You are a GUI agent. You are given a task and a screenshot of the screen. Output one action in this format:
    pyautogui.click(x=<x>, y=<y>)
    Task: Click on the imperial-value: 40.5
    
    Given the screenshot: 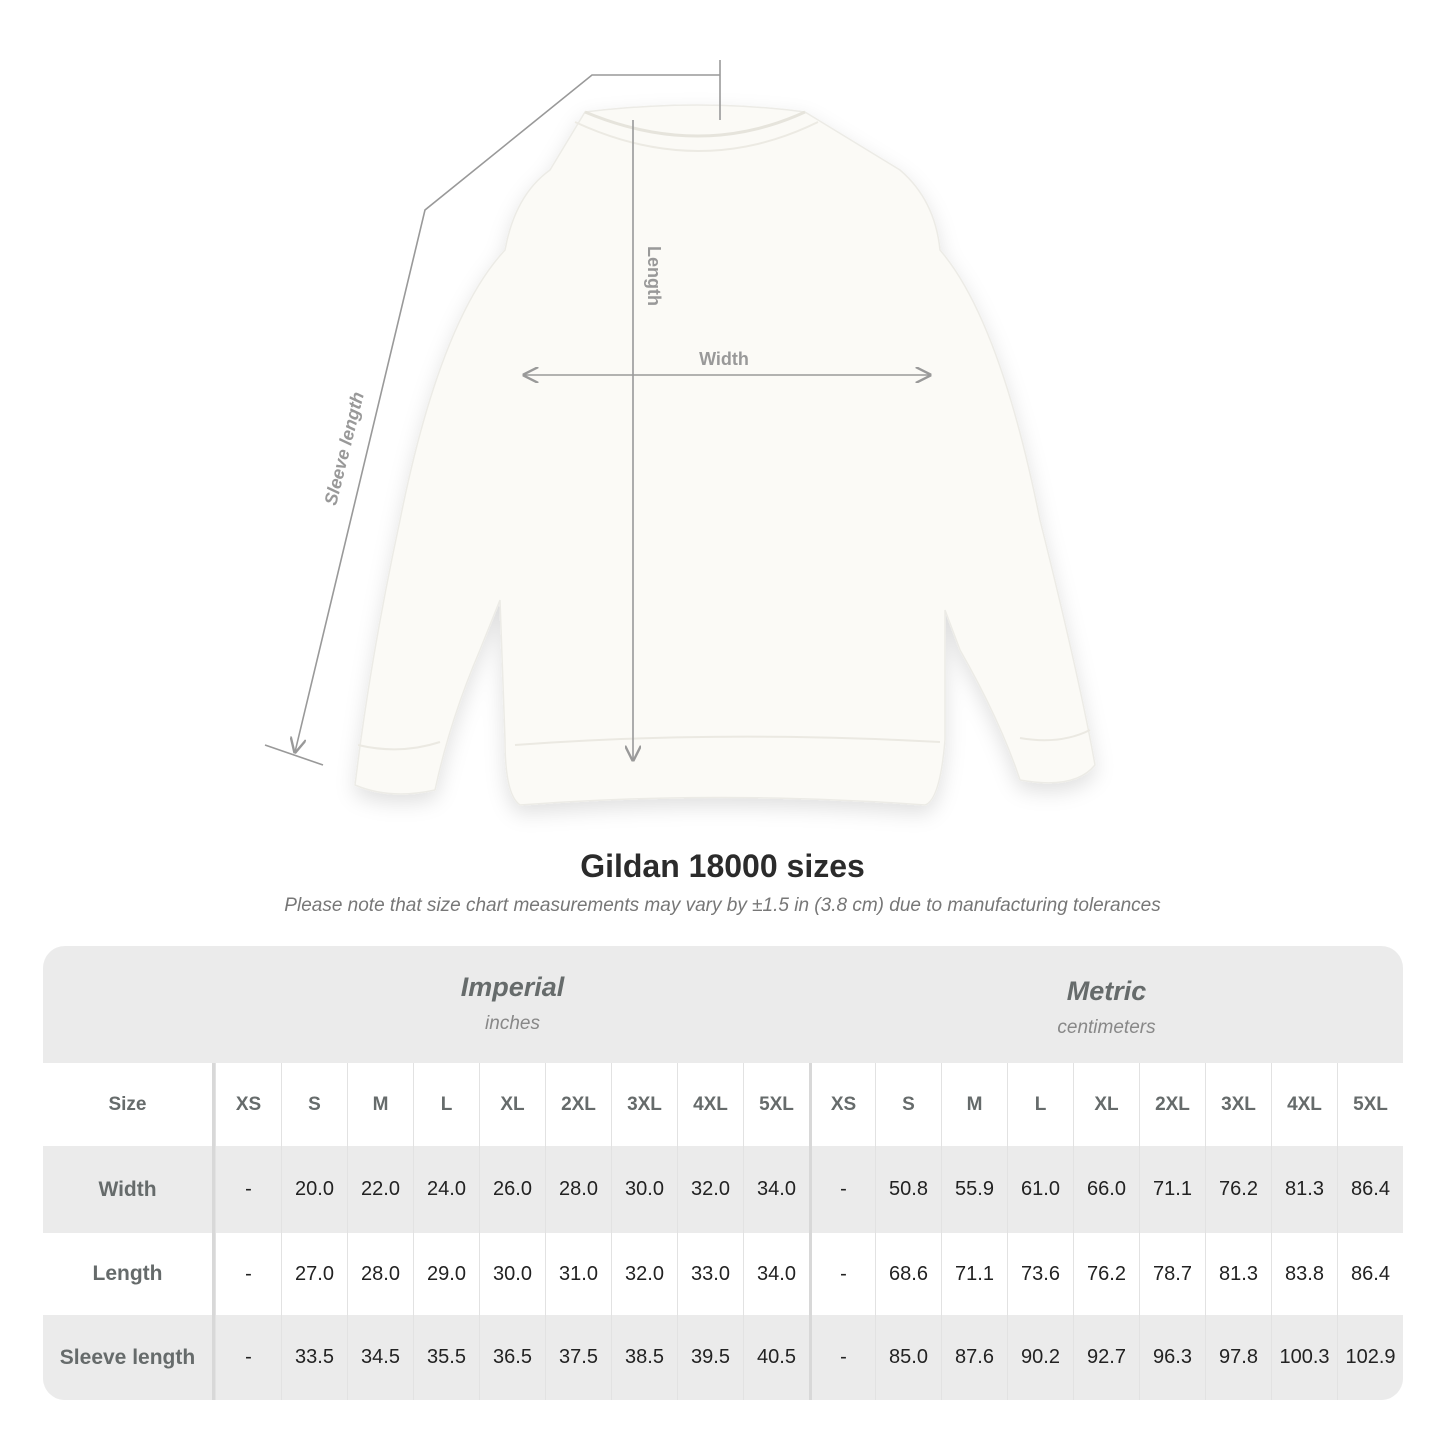 What is the action you would take?
    pyautogui.click(x=776, y=1357)
    